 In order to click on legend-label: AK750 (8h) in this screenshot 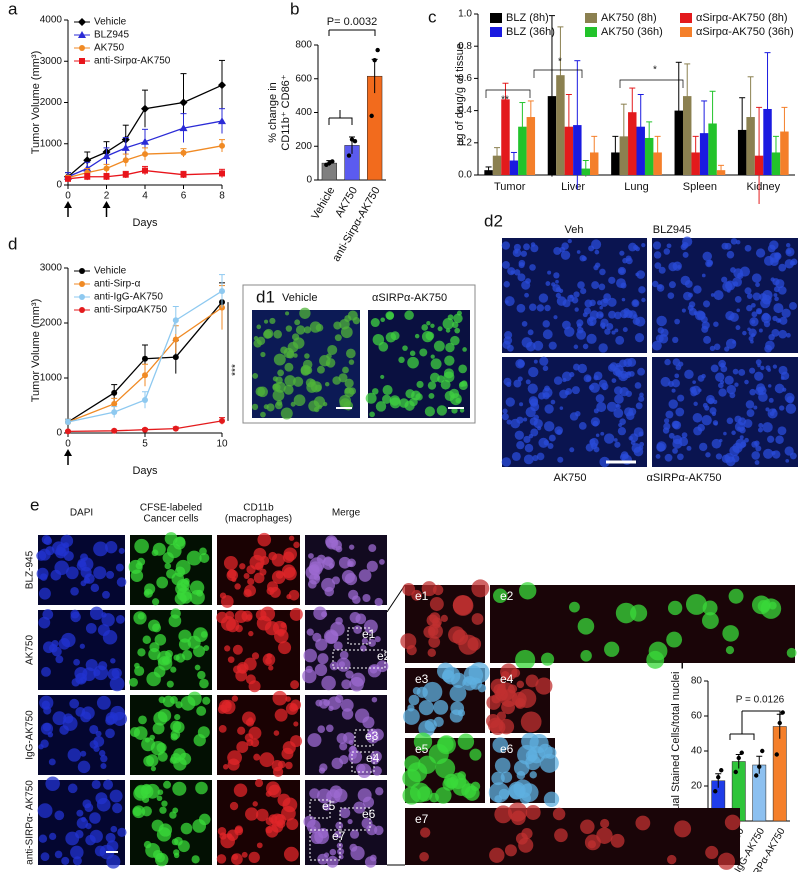, I will do `click(629, 18)`.